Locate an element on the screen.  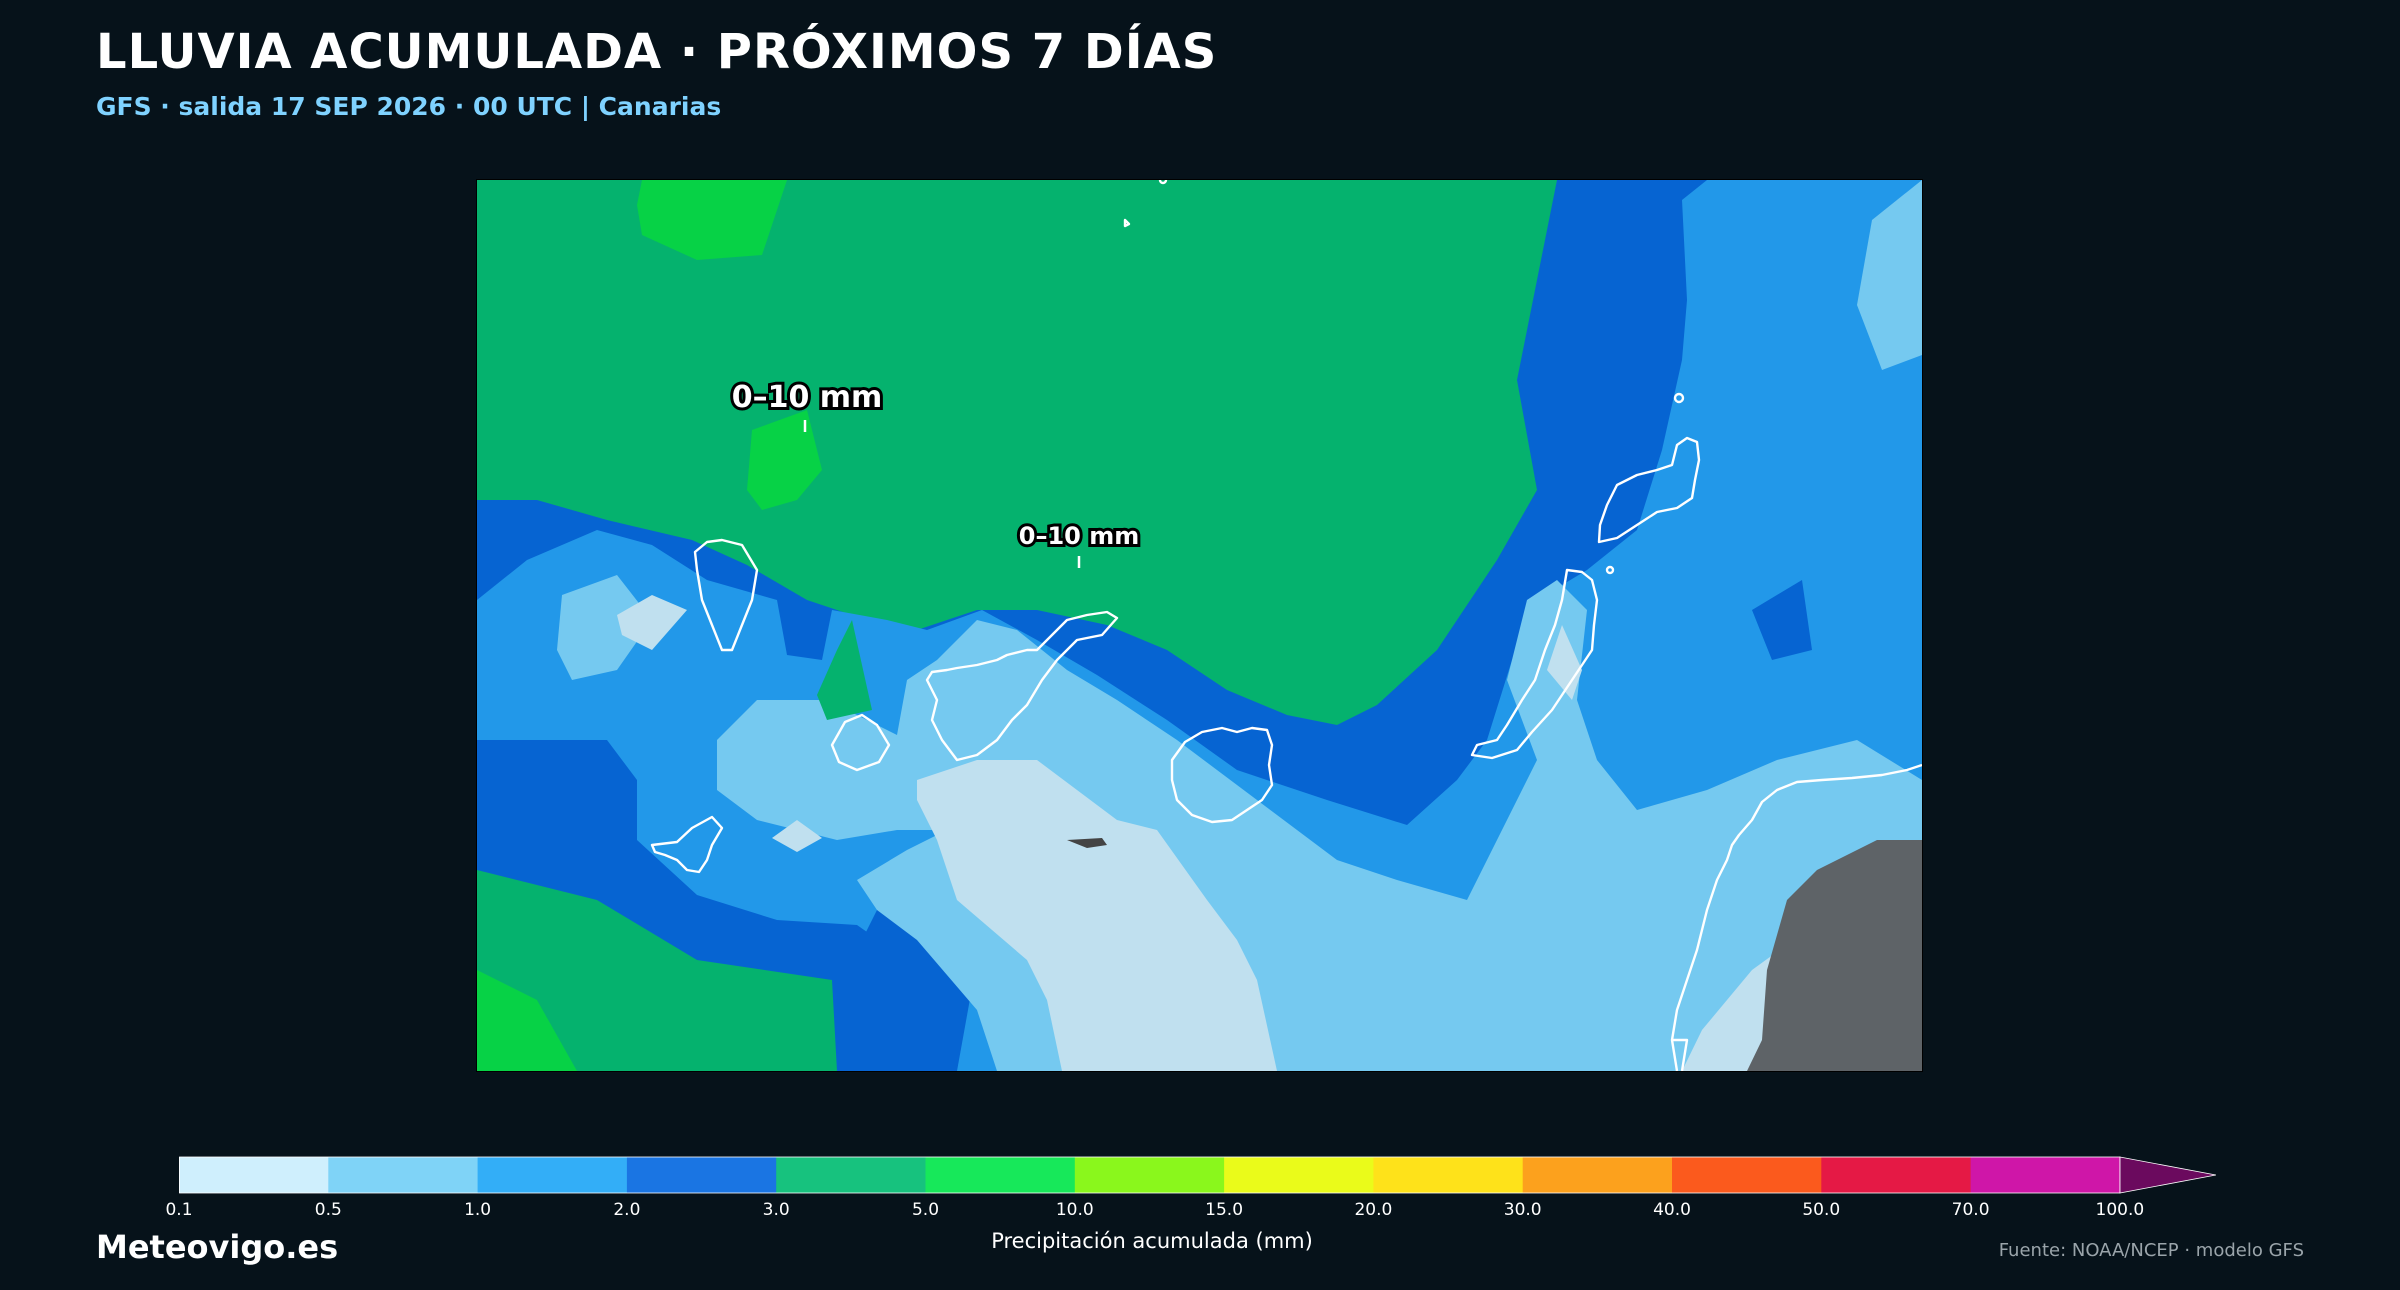
colorbar-tick-label: 15.0 is located at coordinates (1224, 1210).